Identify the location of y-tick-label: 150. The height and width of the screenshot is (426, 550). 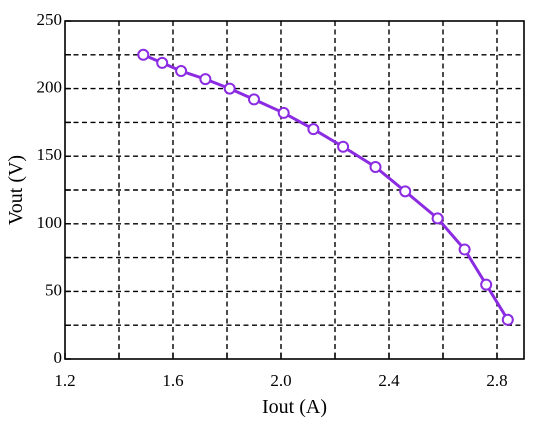
(50, 154).